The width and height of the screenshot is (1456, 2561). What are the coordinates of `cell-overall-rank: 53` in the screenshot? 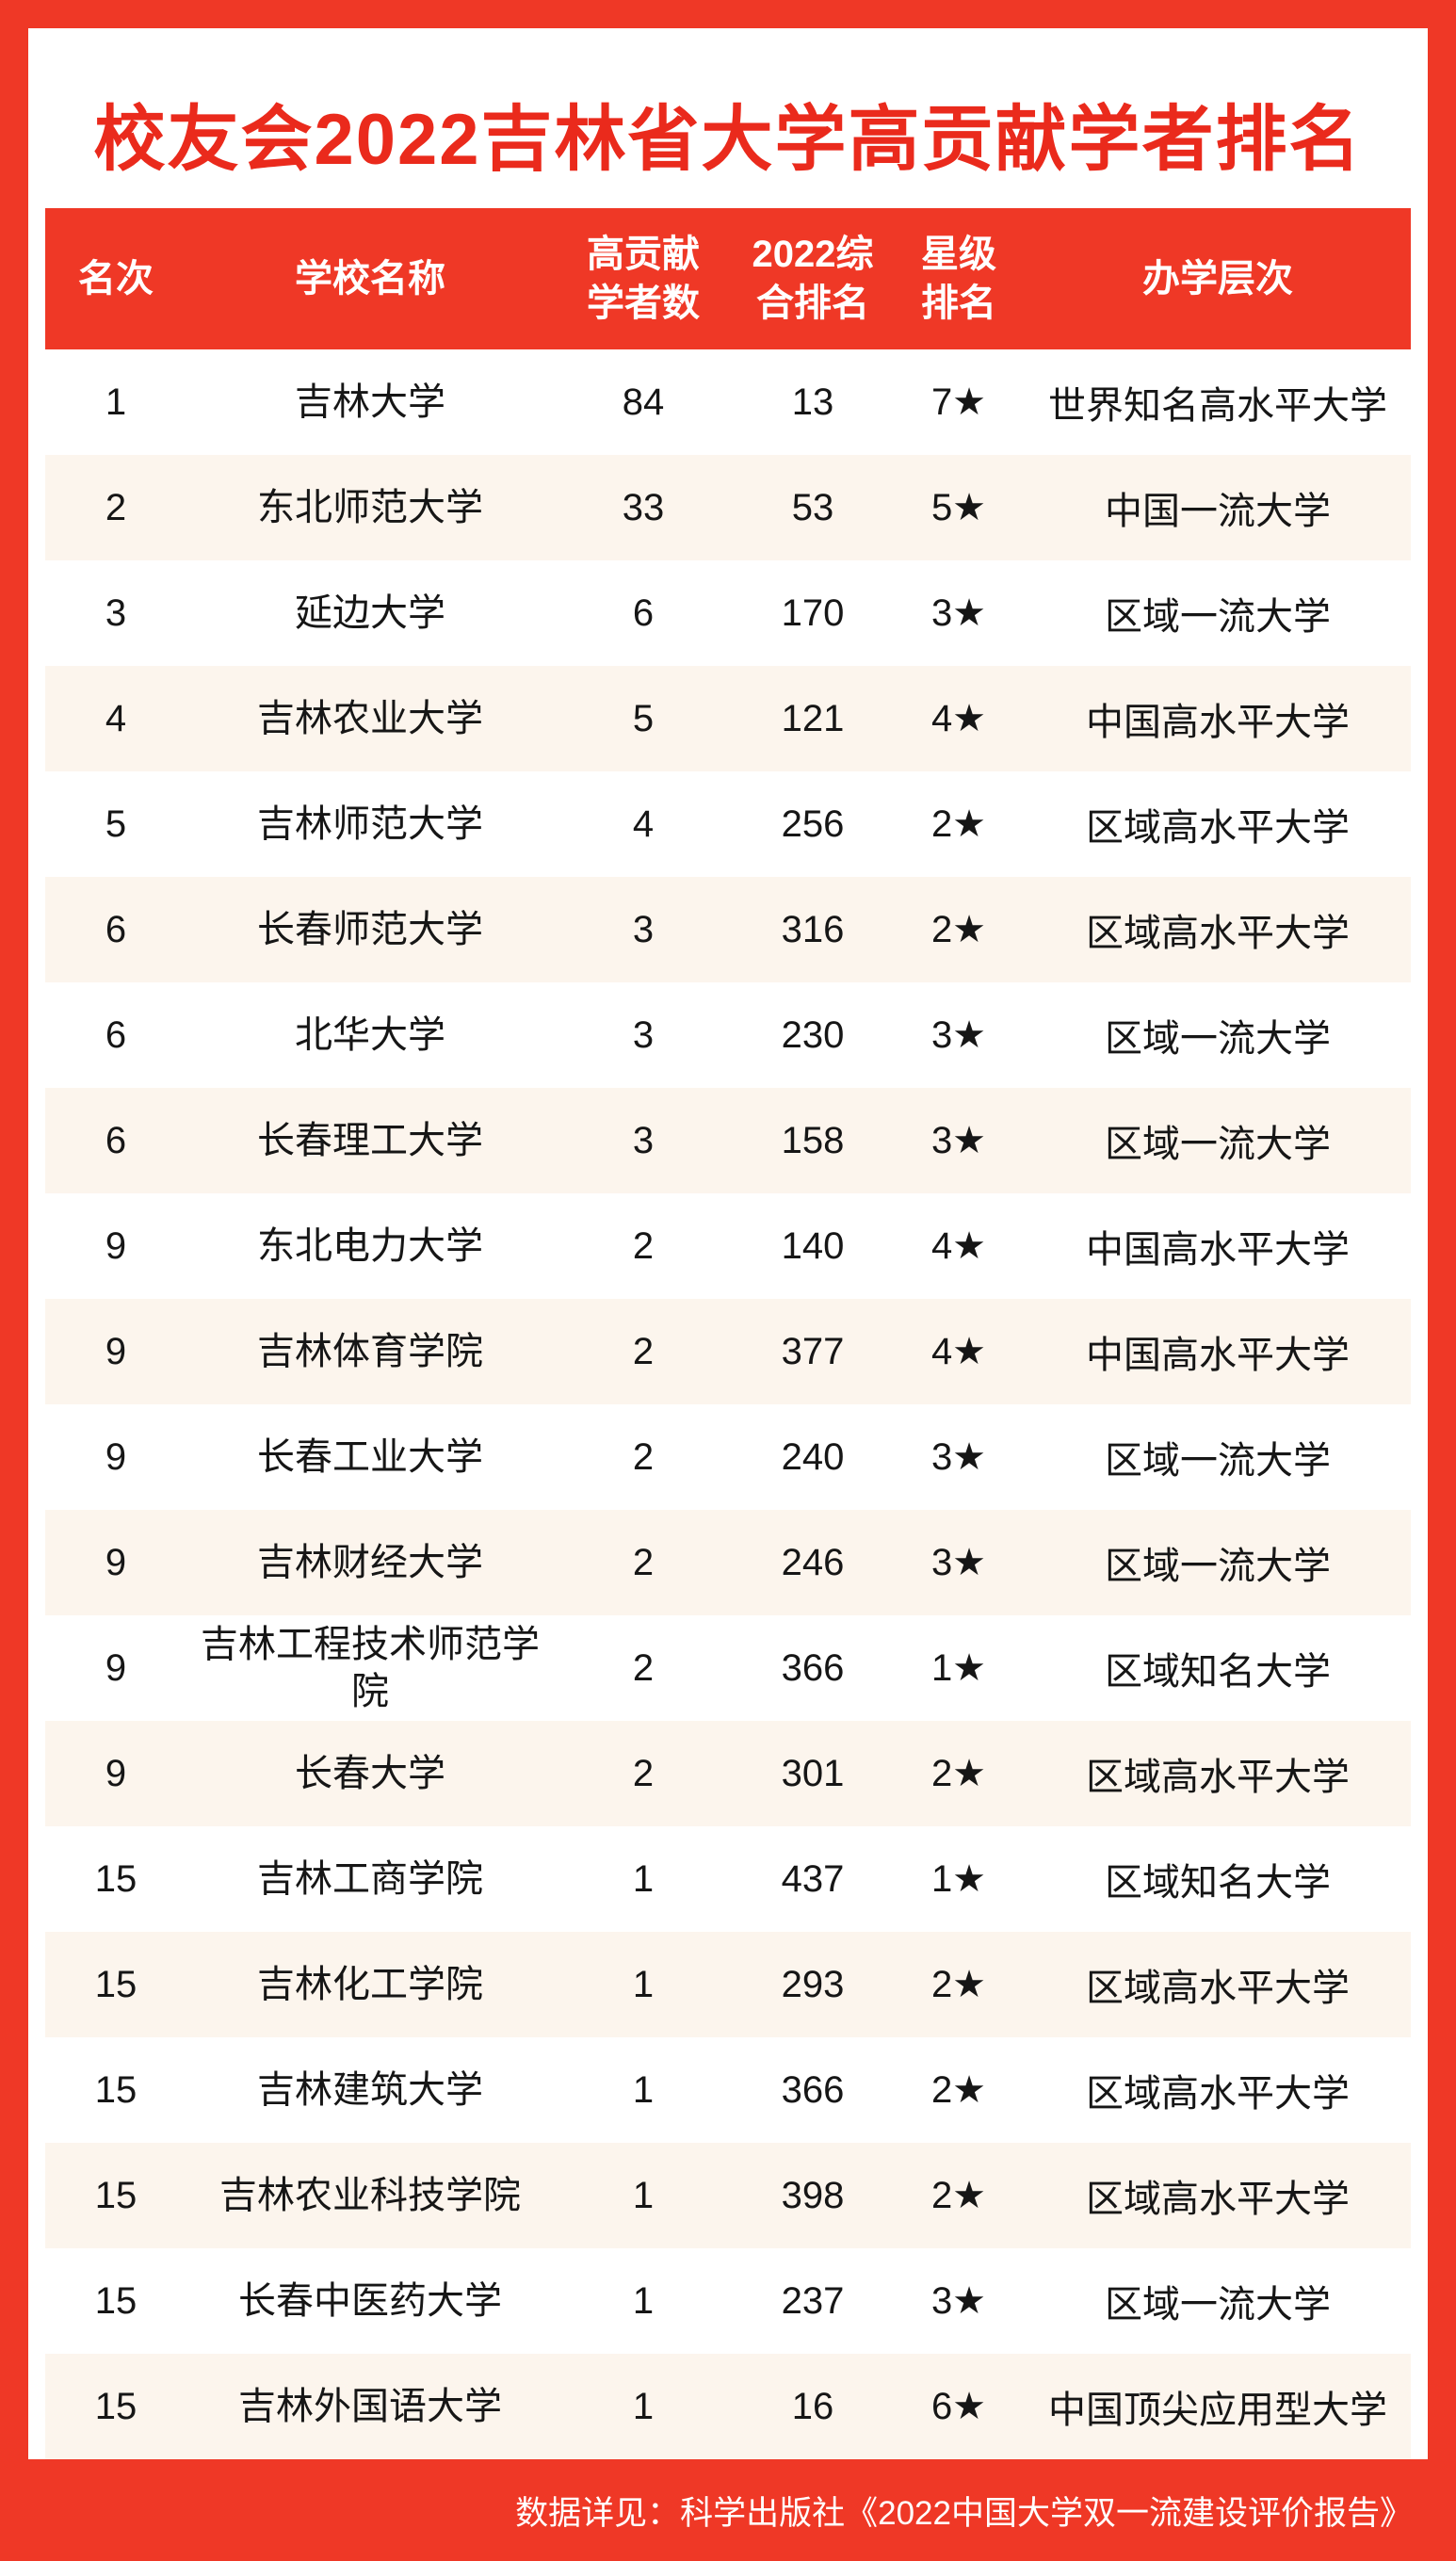 It's located at (812, 507).